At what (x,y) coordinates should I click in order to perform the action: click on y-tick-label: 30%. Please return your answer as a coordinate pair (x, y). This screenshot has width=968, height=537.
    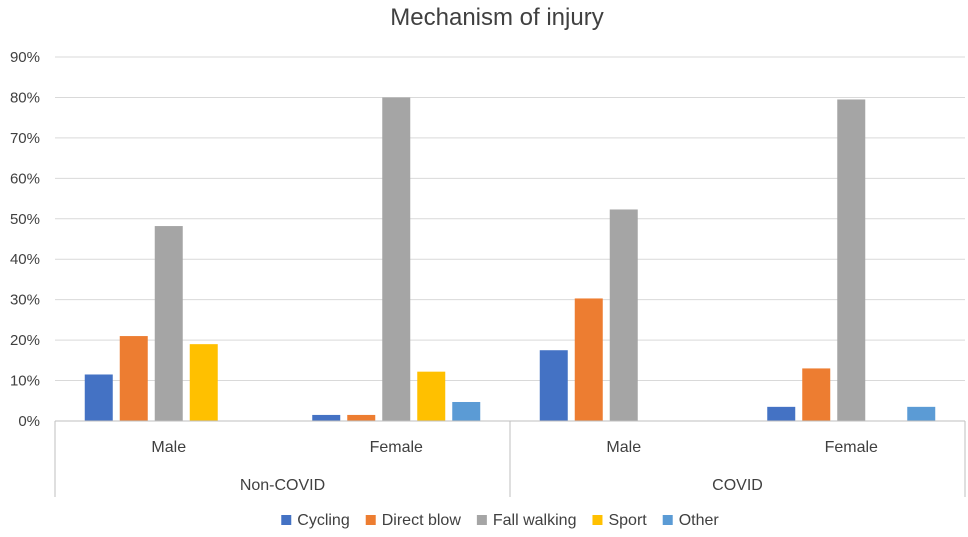
    Looking at the image, I should click on (25, 300).